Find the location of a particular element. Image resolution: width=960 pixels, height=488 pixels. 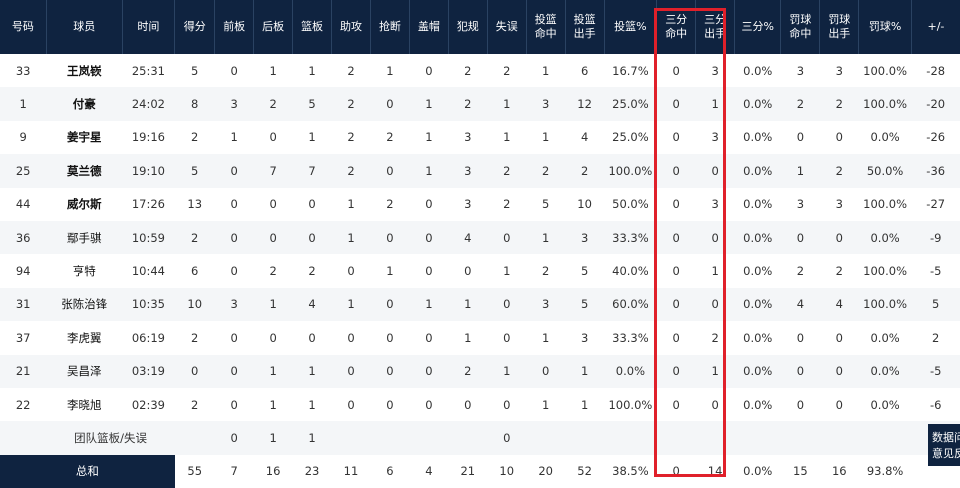

column-header: 三分 出手 is located at coordinates (715, 27).